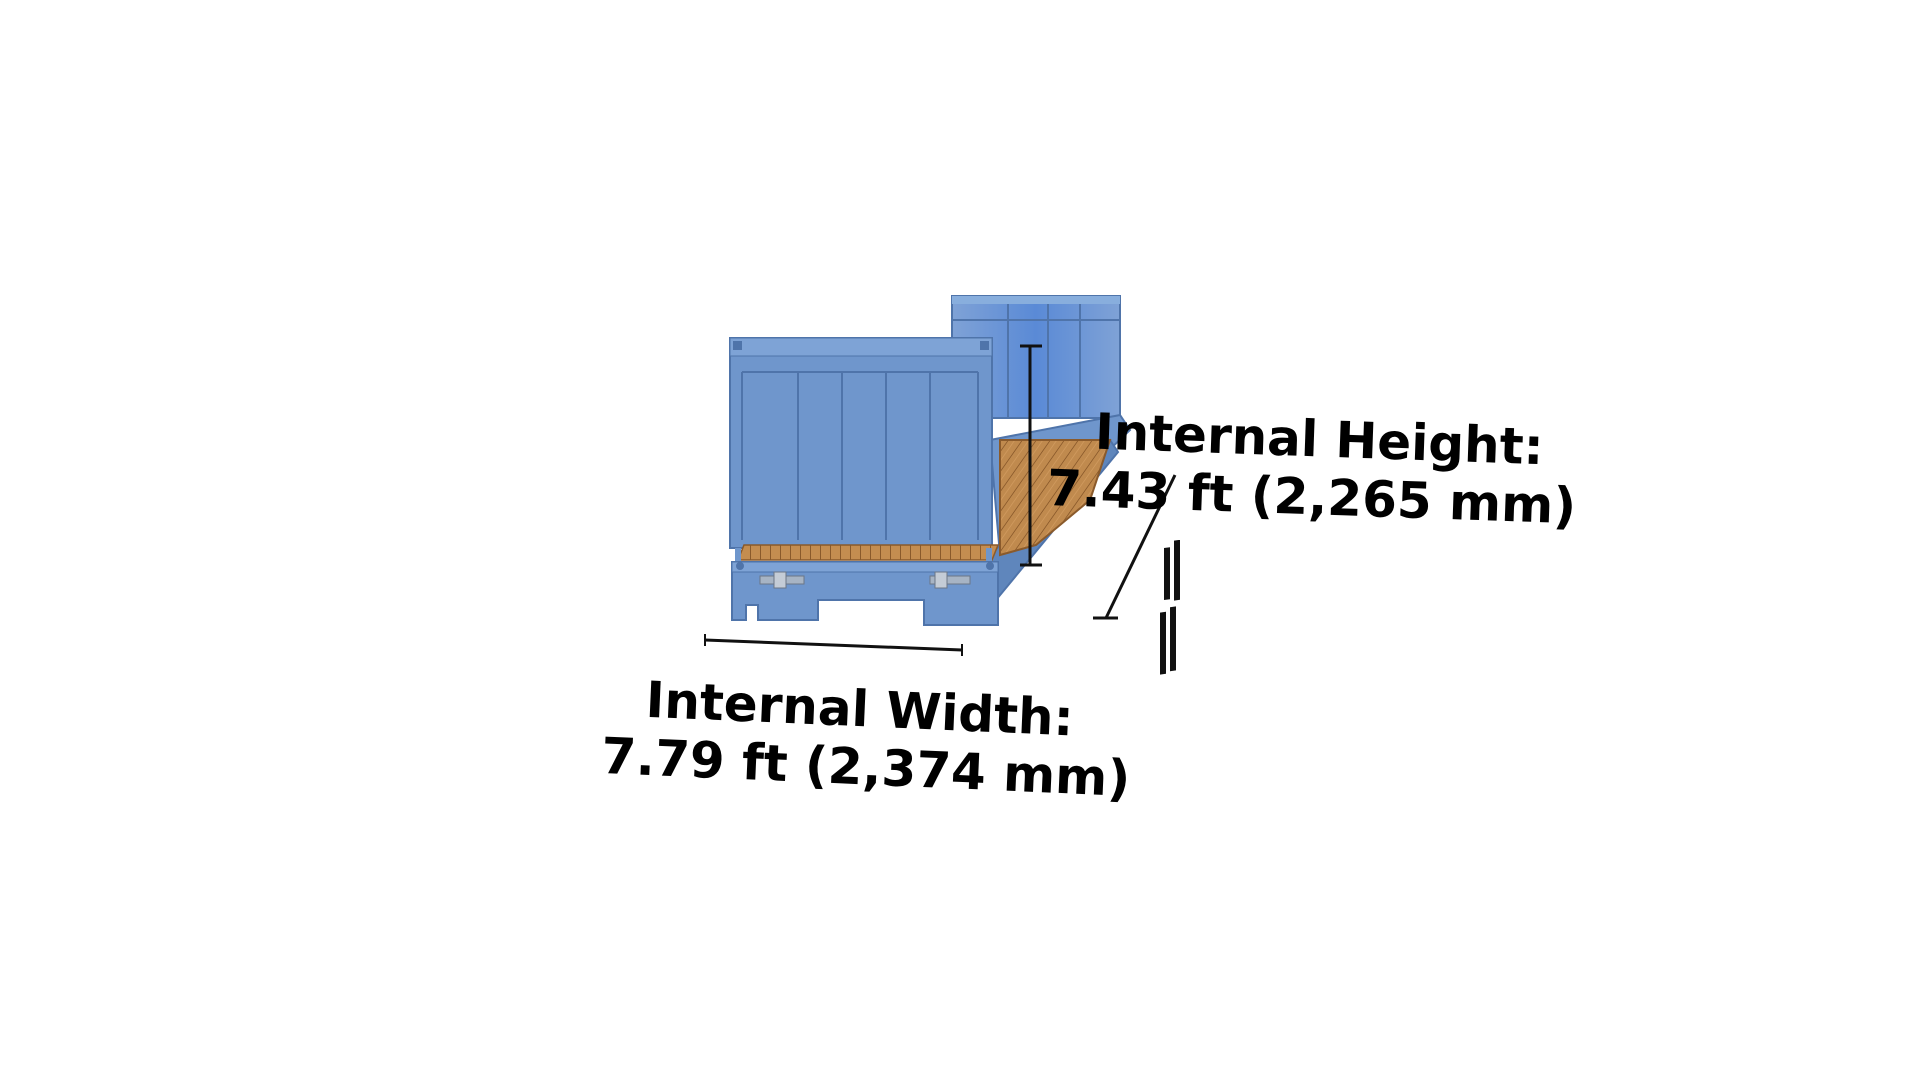 The width and height of the screenshot is (1920, 1080). Describe the element at coordinates (1170, 607) in the screenshot. I see `length-label-graphic` at that location.